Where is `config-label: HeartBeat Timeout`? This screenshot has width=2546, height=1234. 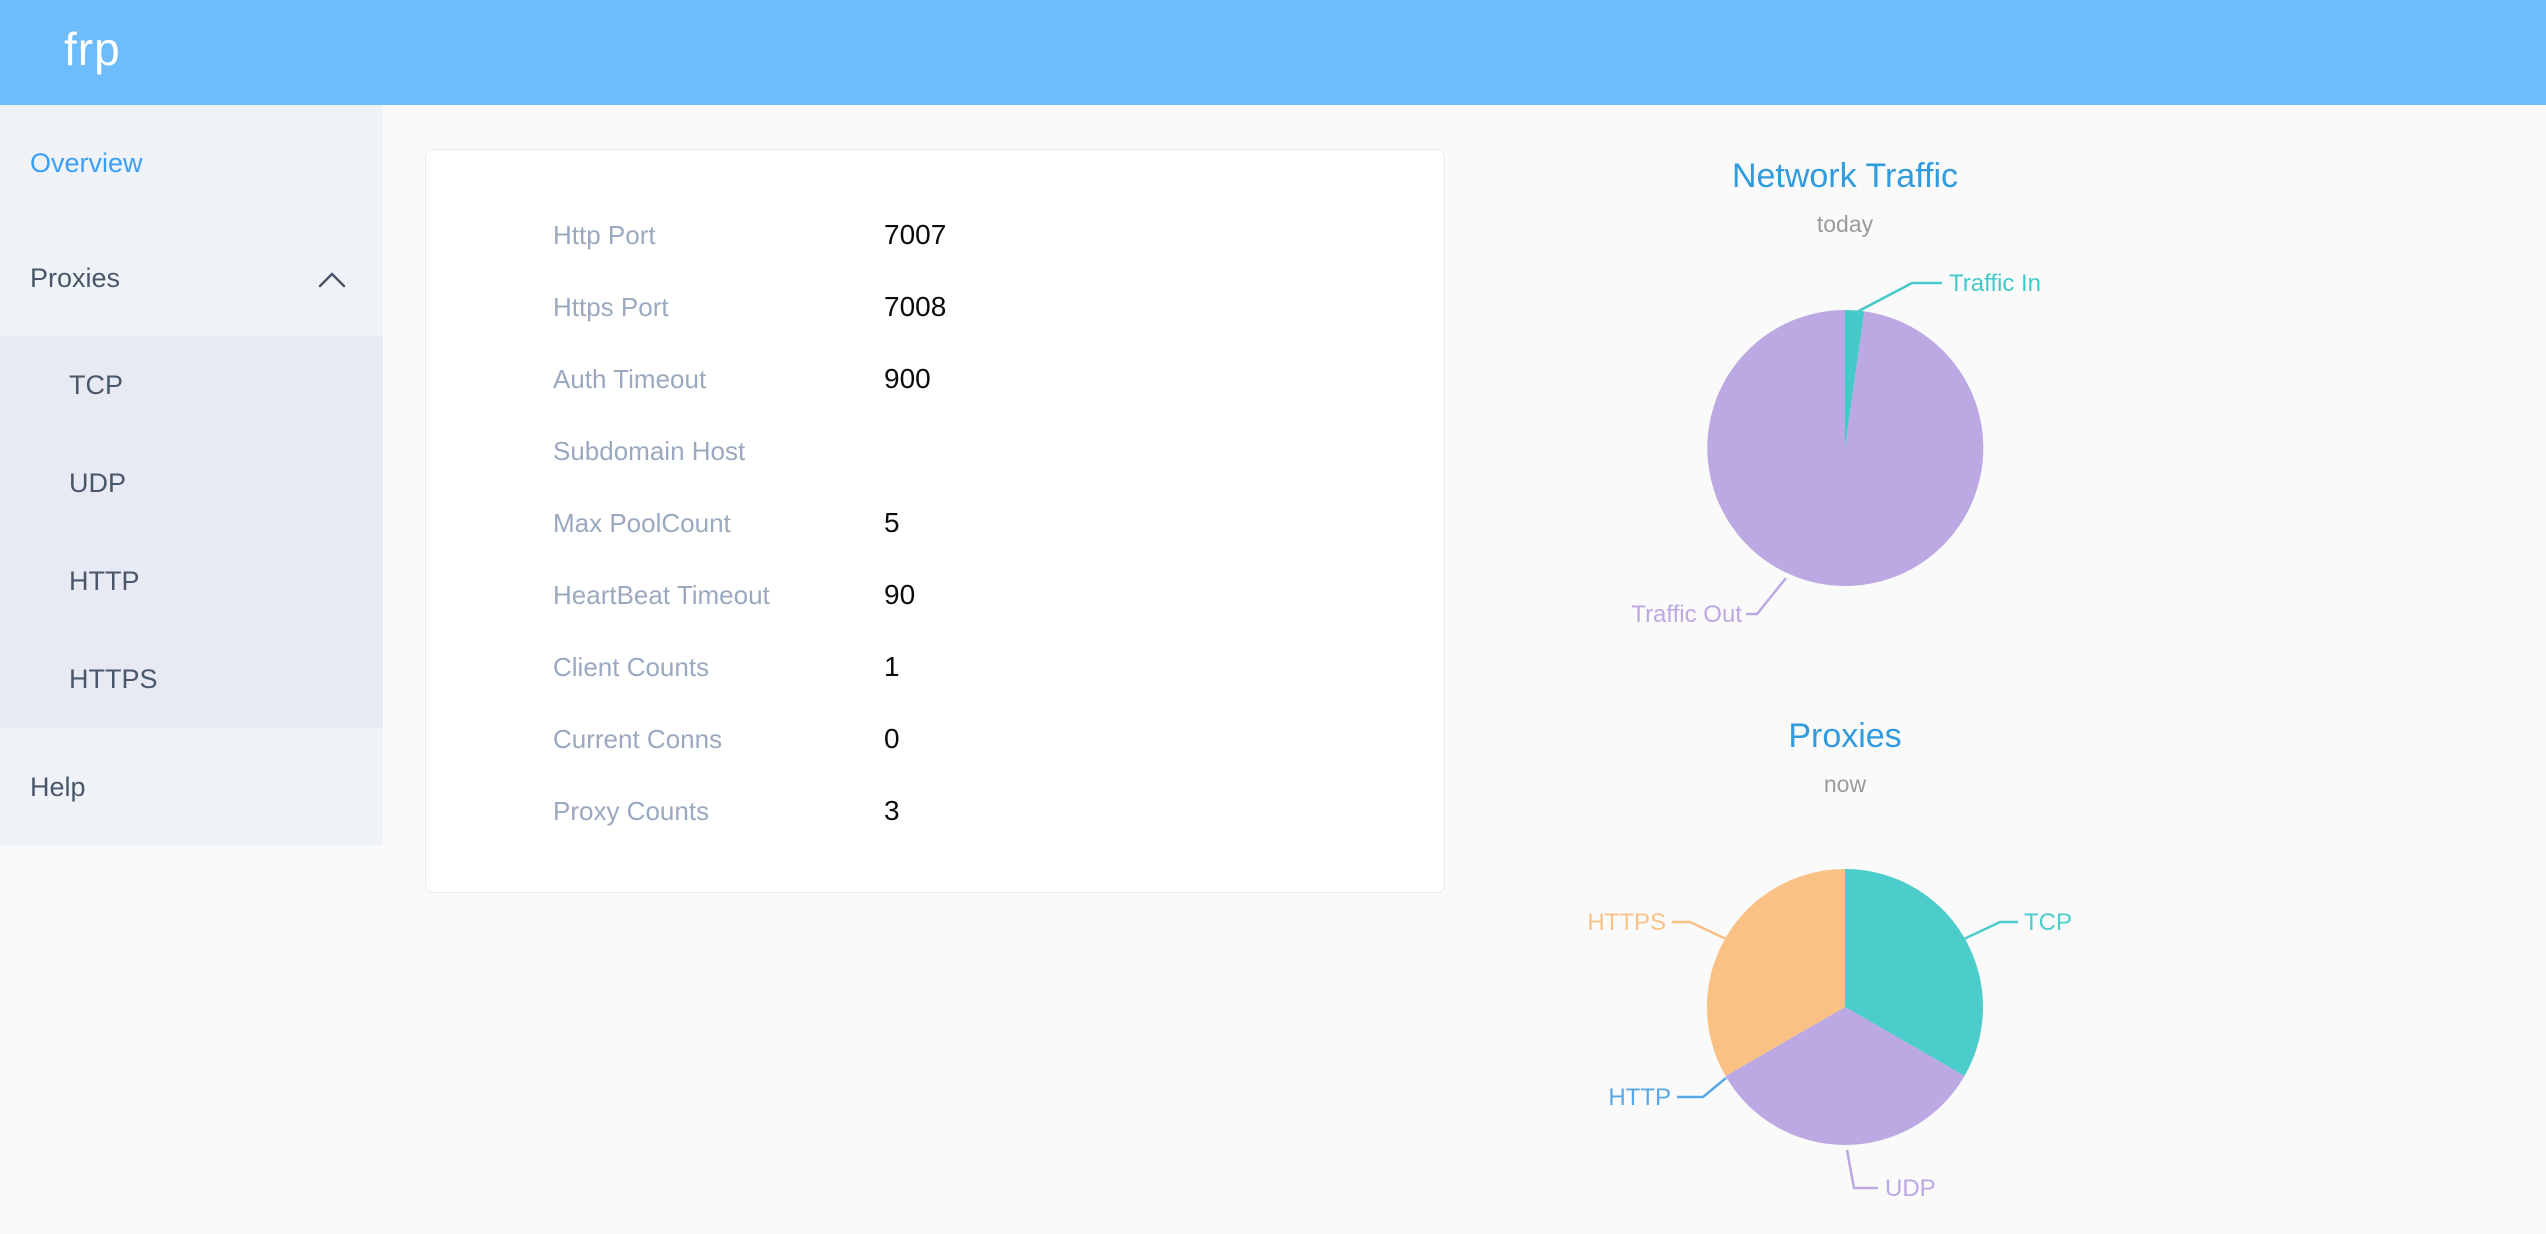
config-label: HeartBeat Timeout is located at coordinates (661, 594).